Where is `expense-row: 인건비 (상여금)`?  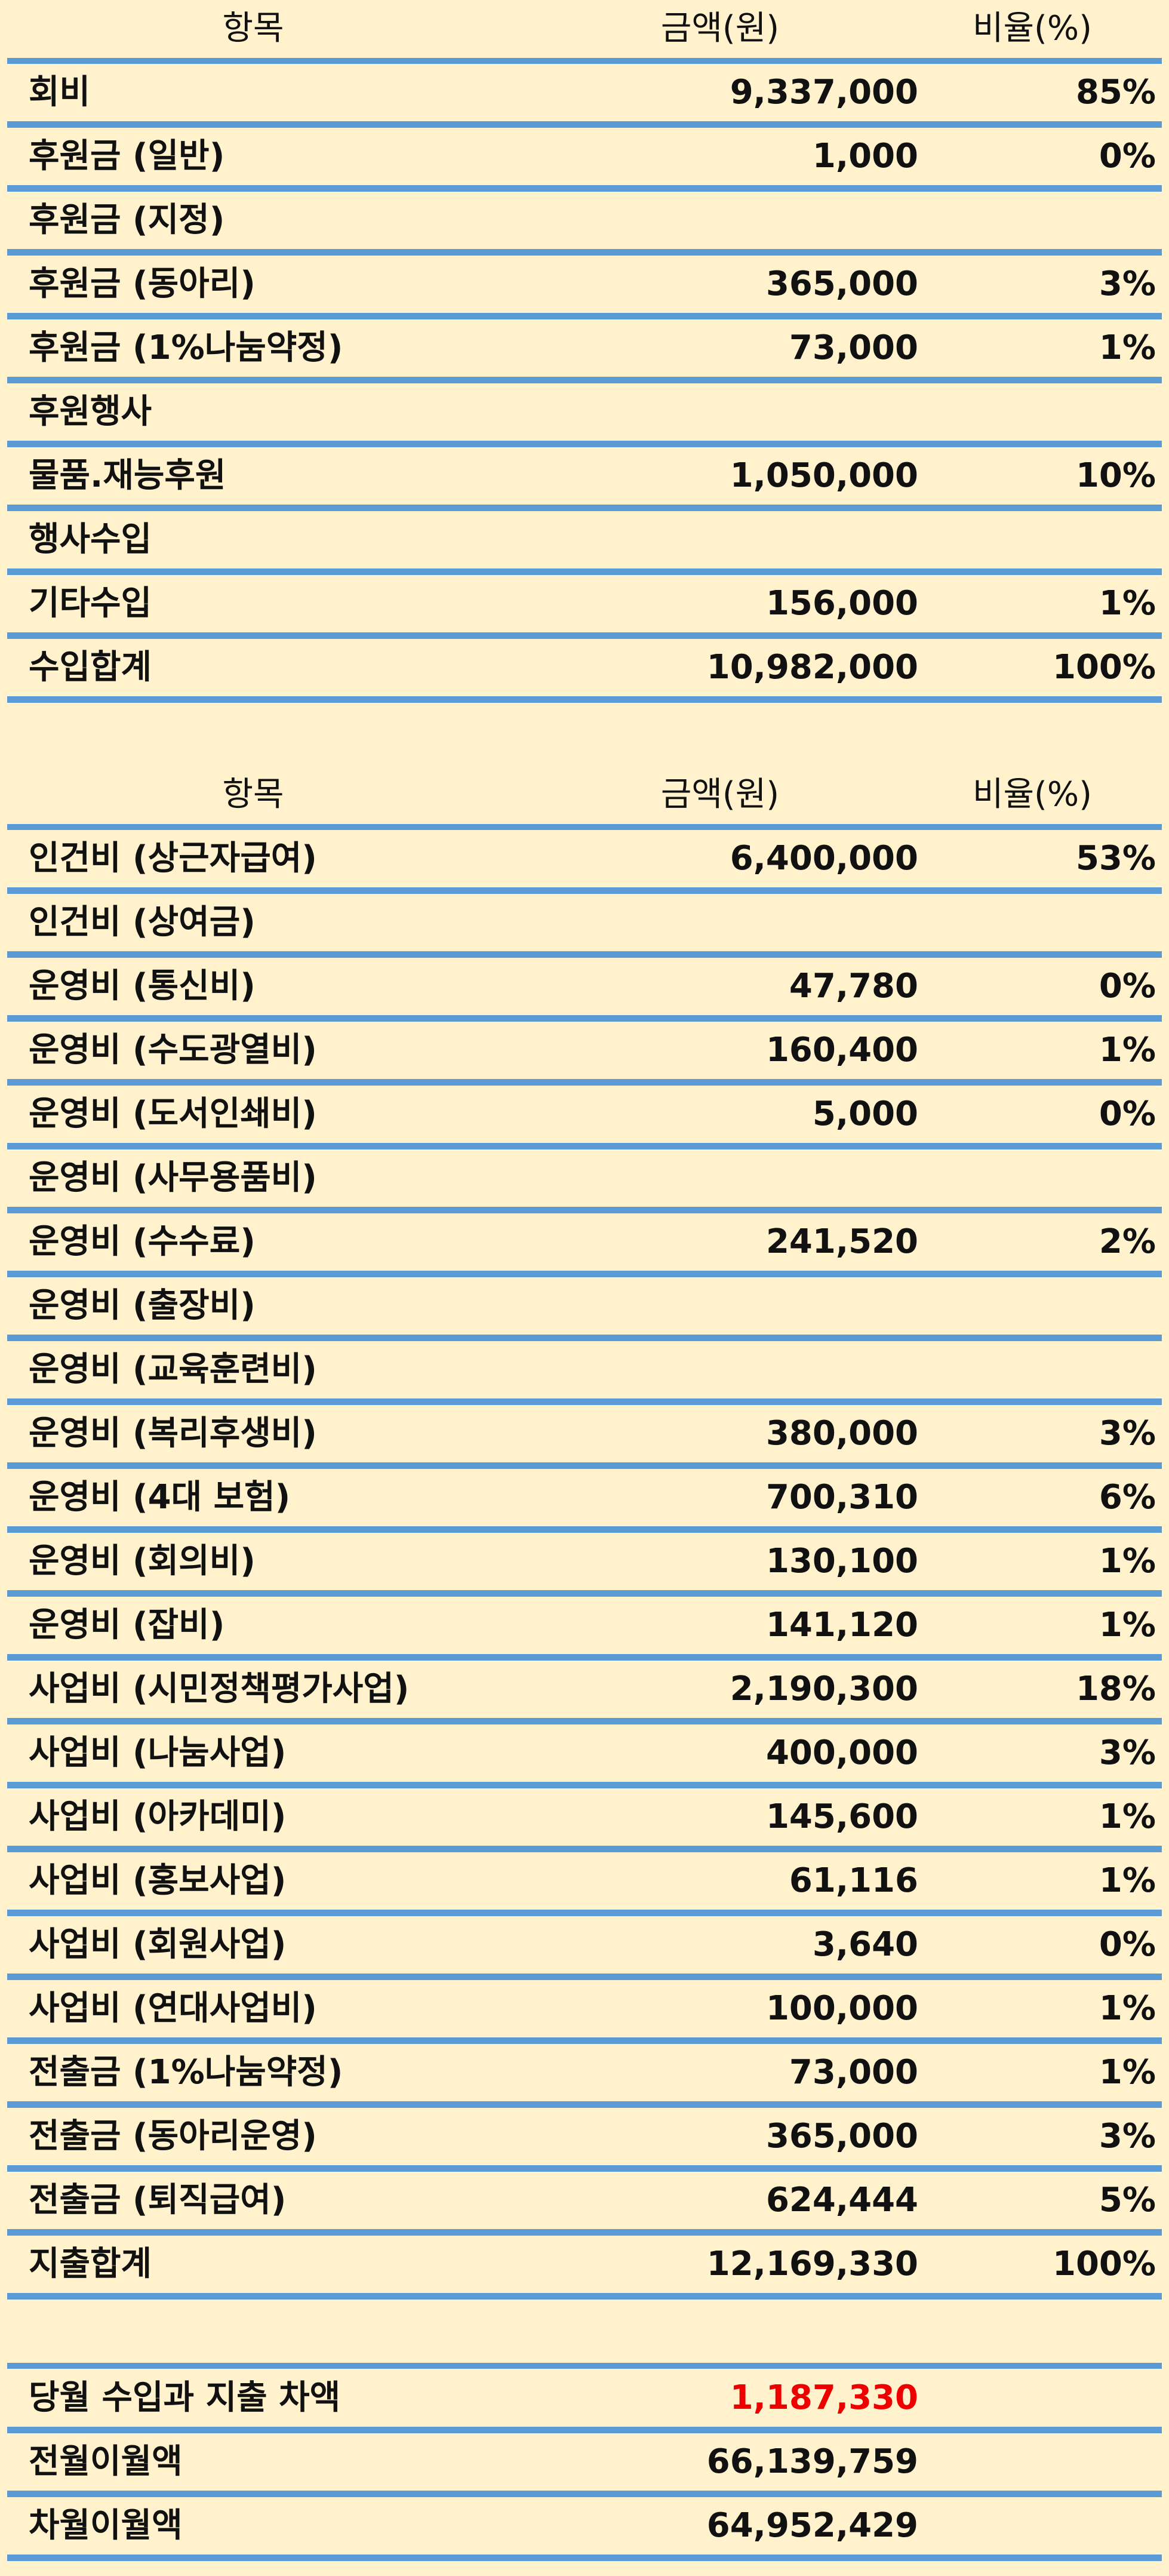
expense-row: 인건비 (상여금) is located at coordinates (584, 926).